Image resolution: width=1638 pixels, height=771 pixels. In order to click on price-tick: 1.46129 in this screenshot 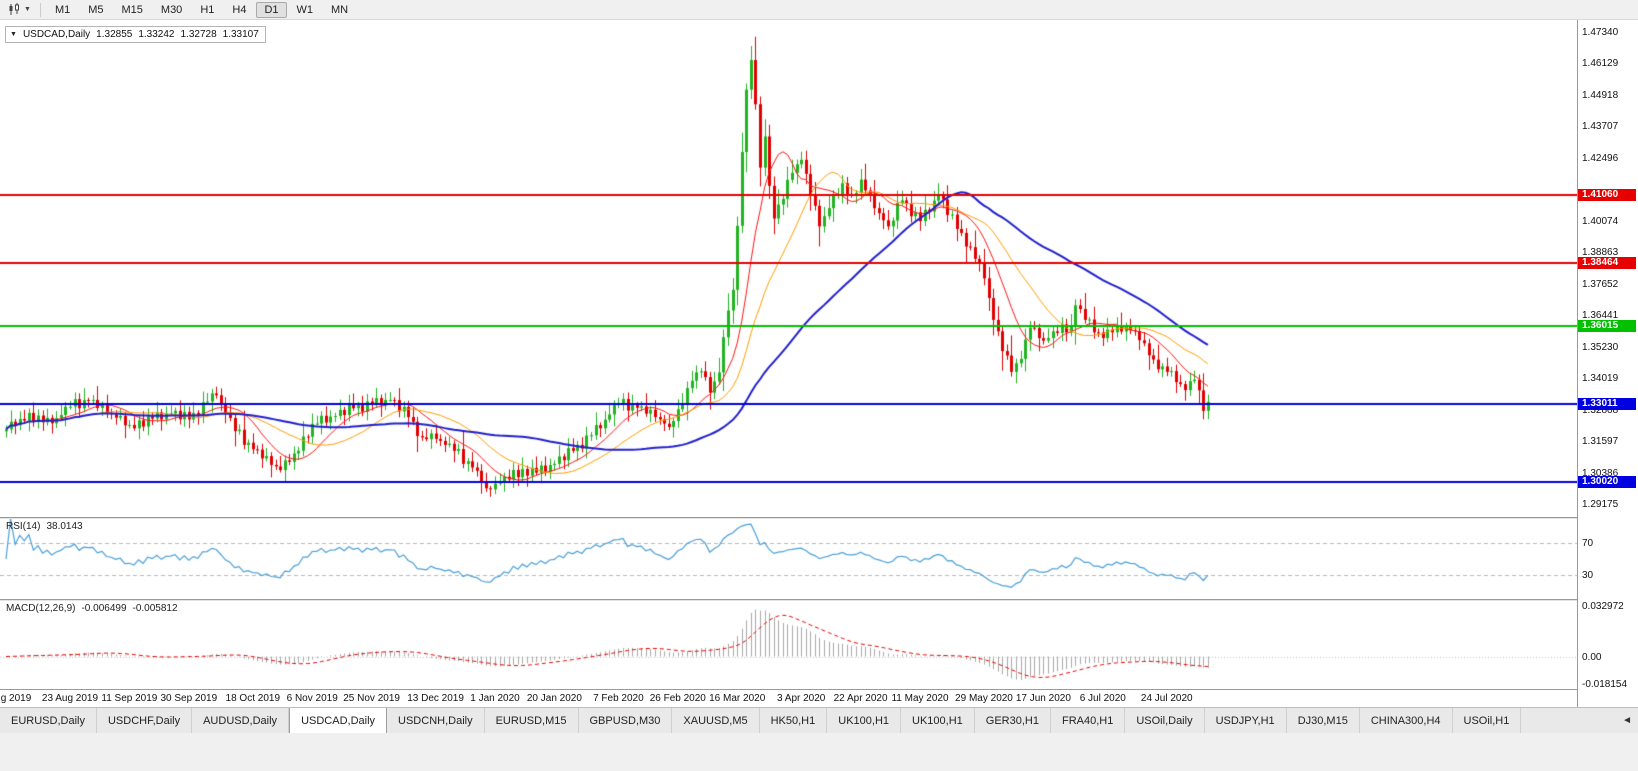, I will do `click(1600, 64)`.